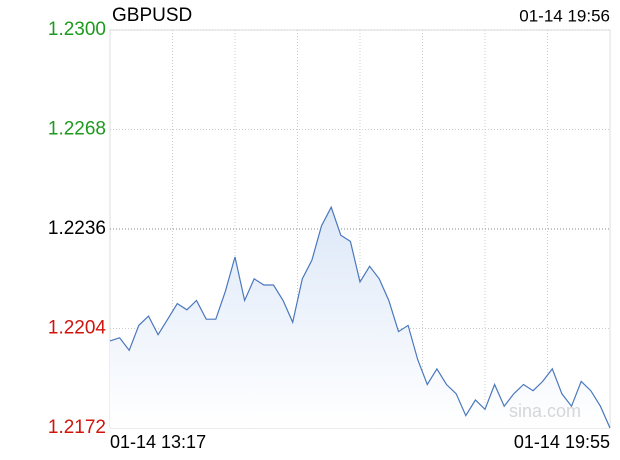 The image size is (620, 460). I want to click on y-tick-label: 1.2204, so click(77, 328).